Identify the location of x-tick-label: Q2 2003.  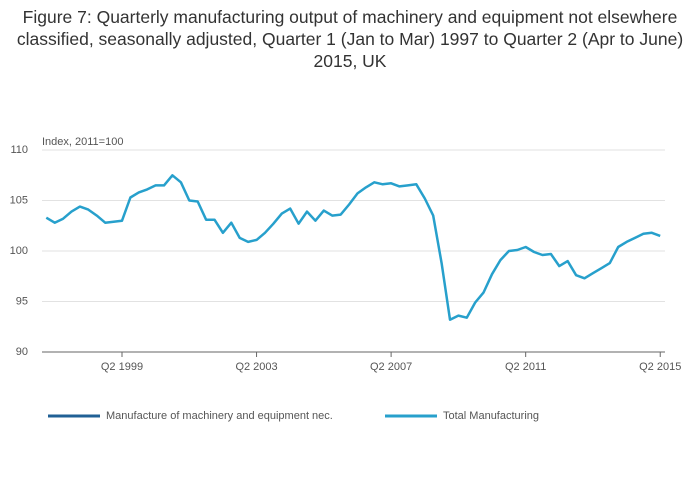
(256, 367).